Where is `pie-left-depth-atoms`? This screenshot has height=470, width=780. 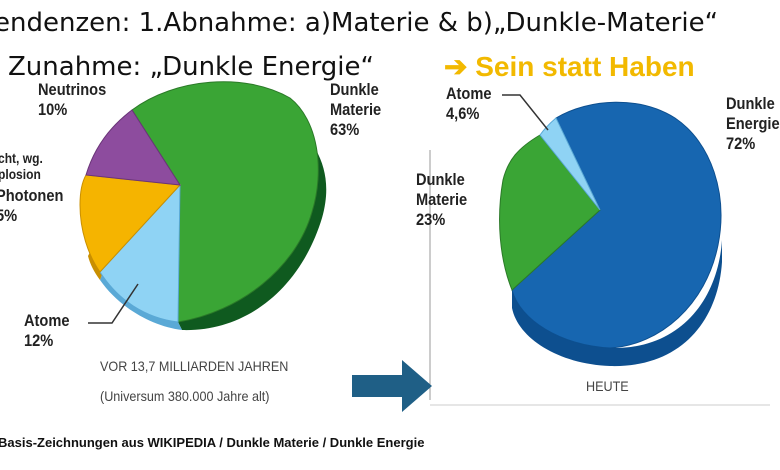
pie-left-depth-atoms is located at coordinates (141, 301).